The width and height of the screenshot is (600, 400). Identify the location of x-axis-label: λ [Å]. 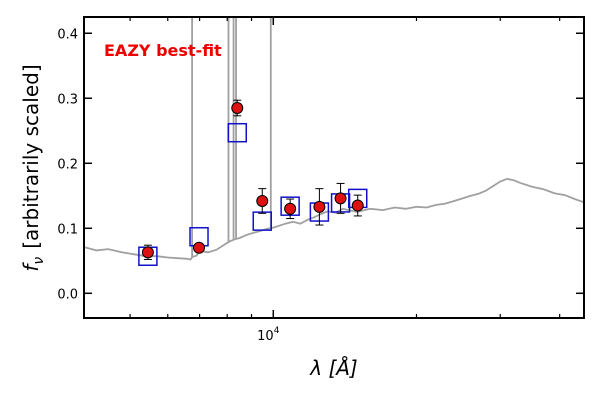
(333, 368).